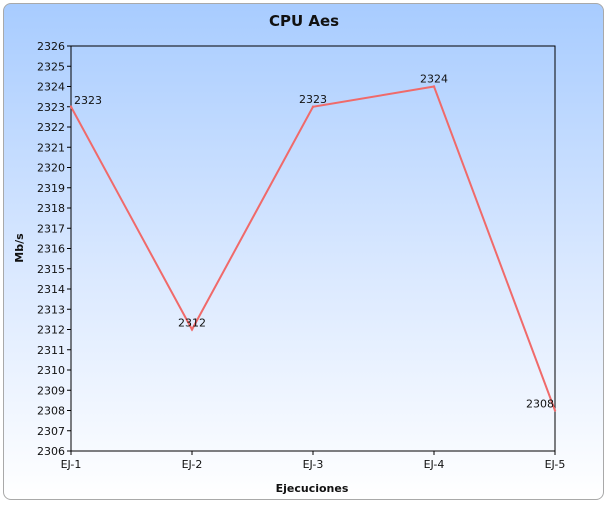 Image resolution: width=609 pixels, height=505 pixels. What do you see at coordinates (555, 464) in the screenshot?
I see `x-tick-label: EJ-5` at bounding box center [555, 464].